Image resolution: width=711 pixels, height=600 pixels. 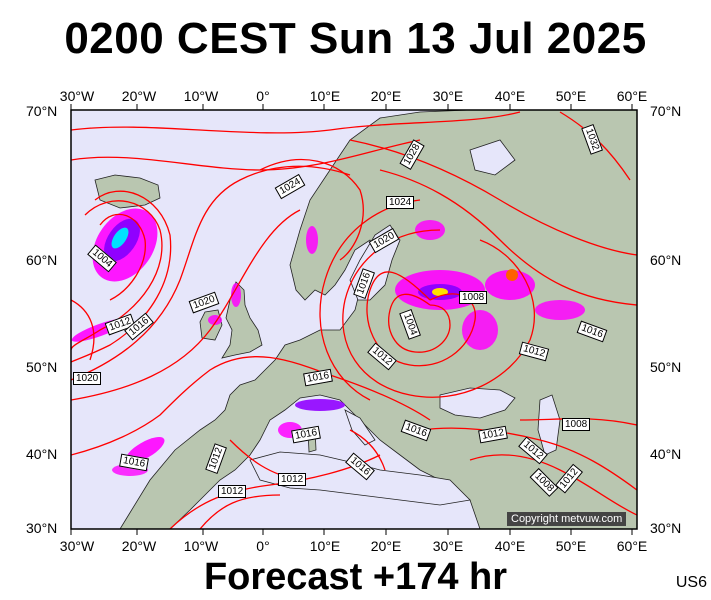 What do you see at coordinates (139, 546) in the screenshot?
I see `lon-label-bottom: 20°W` at bounding box center [139, 546].